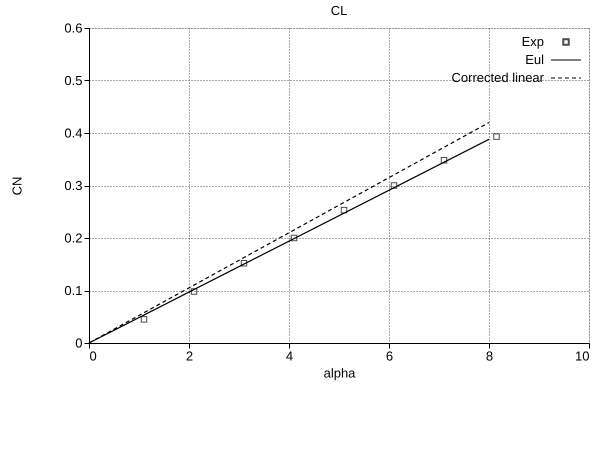 The width and height of the screenshot is (614, 460). I want to click on x-tick-label: 2, so click(190, 356).